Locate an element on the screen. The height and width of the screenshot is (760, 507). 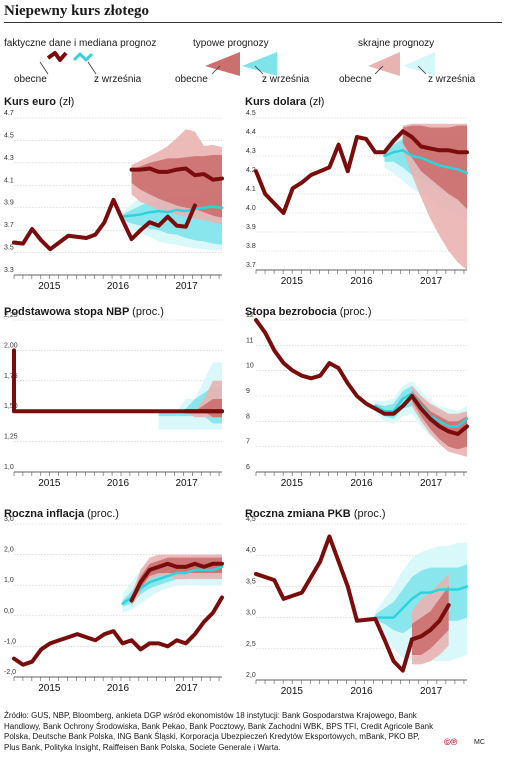
y-tick-label: -1,0 is located at coordinates (10, 641).